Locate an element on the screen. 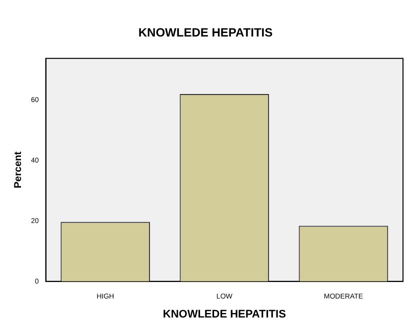 The width and height of the screenshot is (411, 329). chart-title: KNOWLEDE HEPATITIS is located at coordinates (205, 33).